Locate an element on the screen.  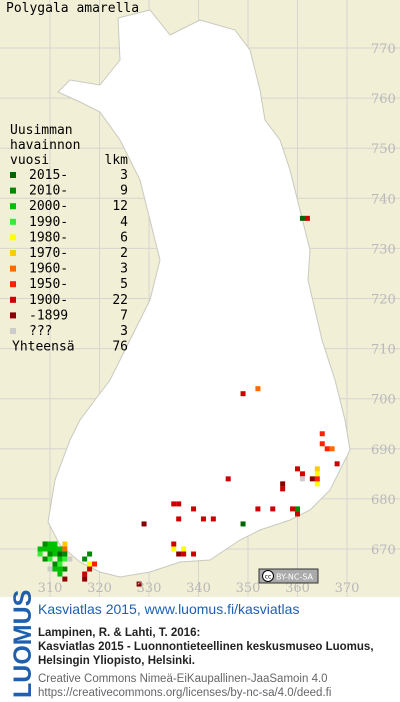
x-grid-label: 370 is located at coordinates (347, 588).